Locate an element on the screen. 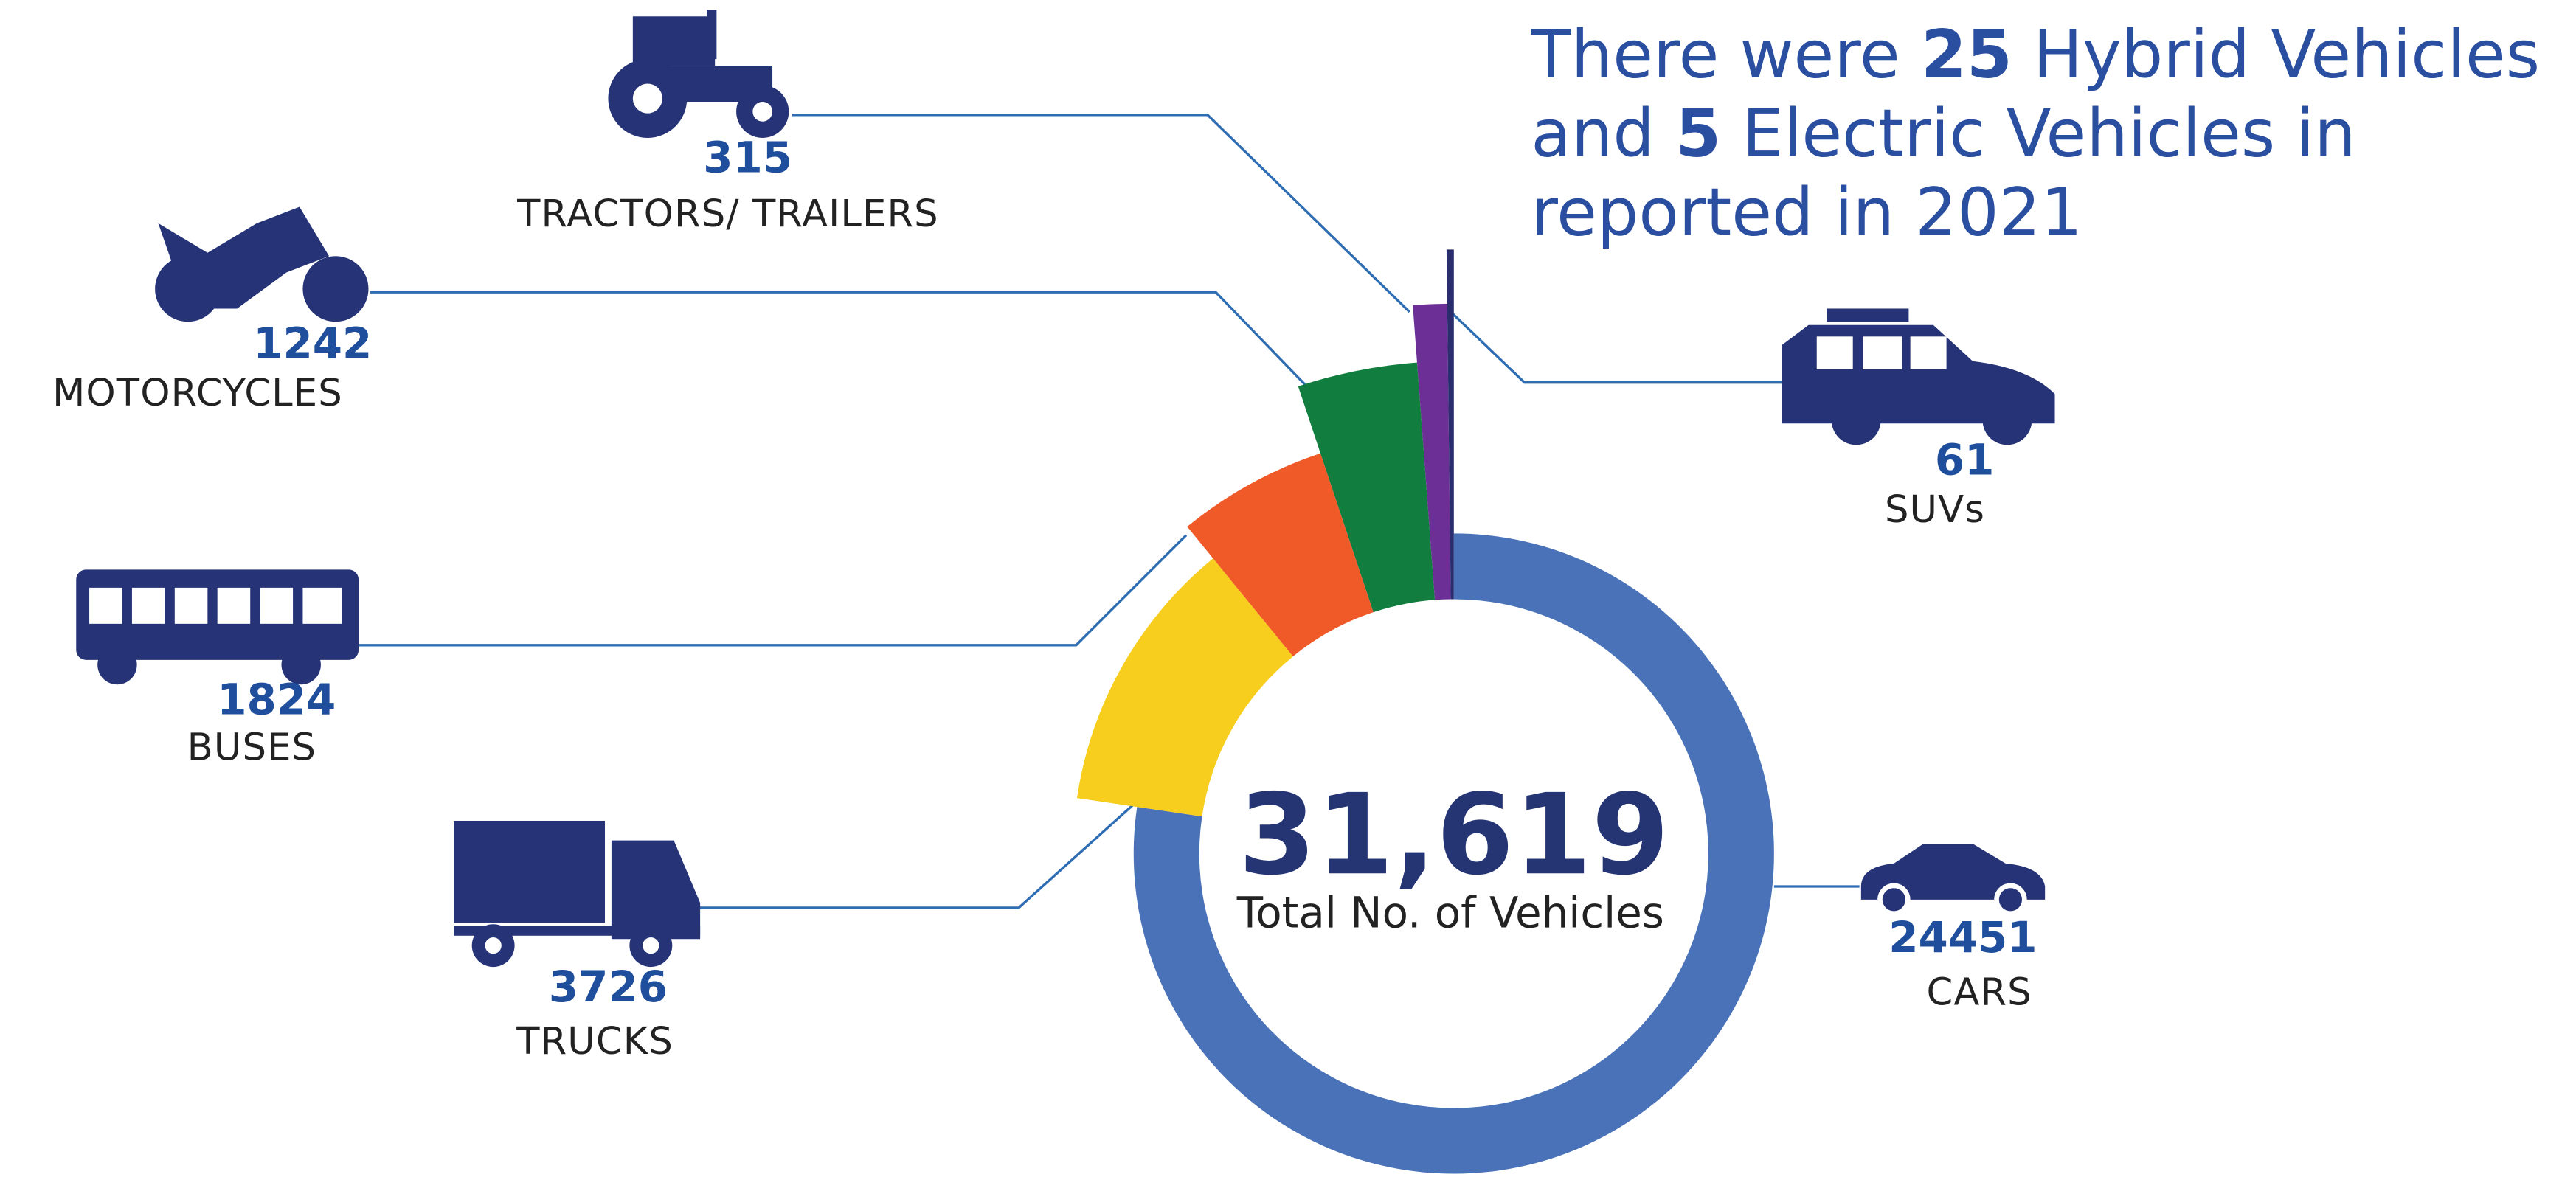  bus-icon is located at coordinates (217, 627).